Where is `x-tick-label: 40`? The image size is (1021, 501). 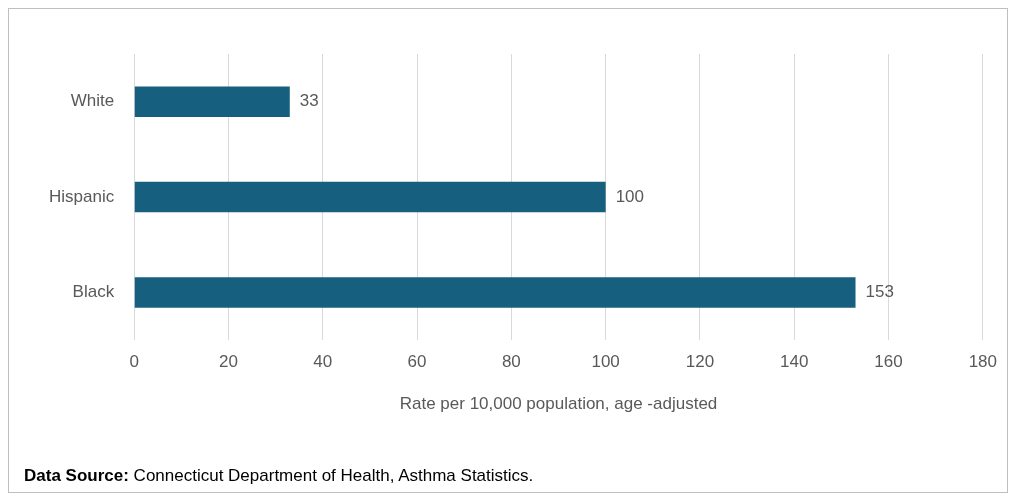
x-tick-label: 40 is located at coordinates (323, 362).